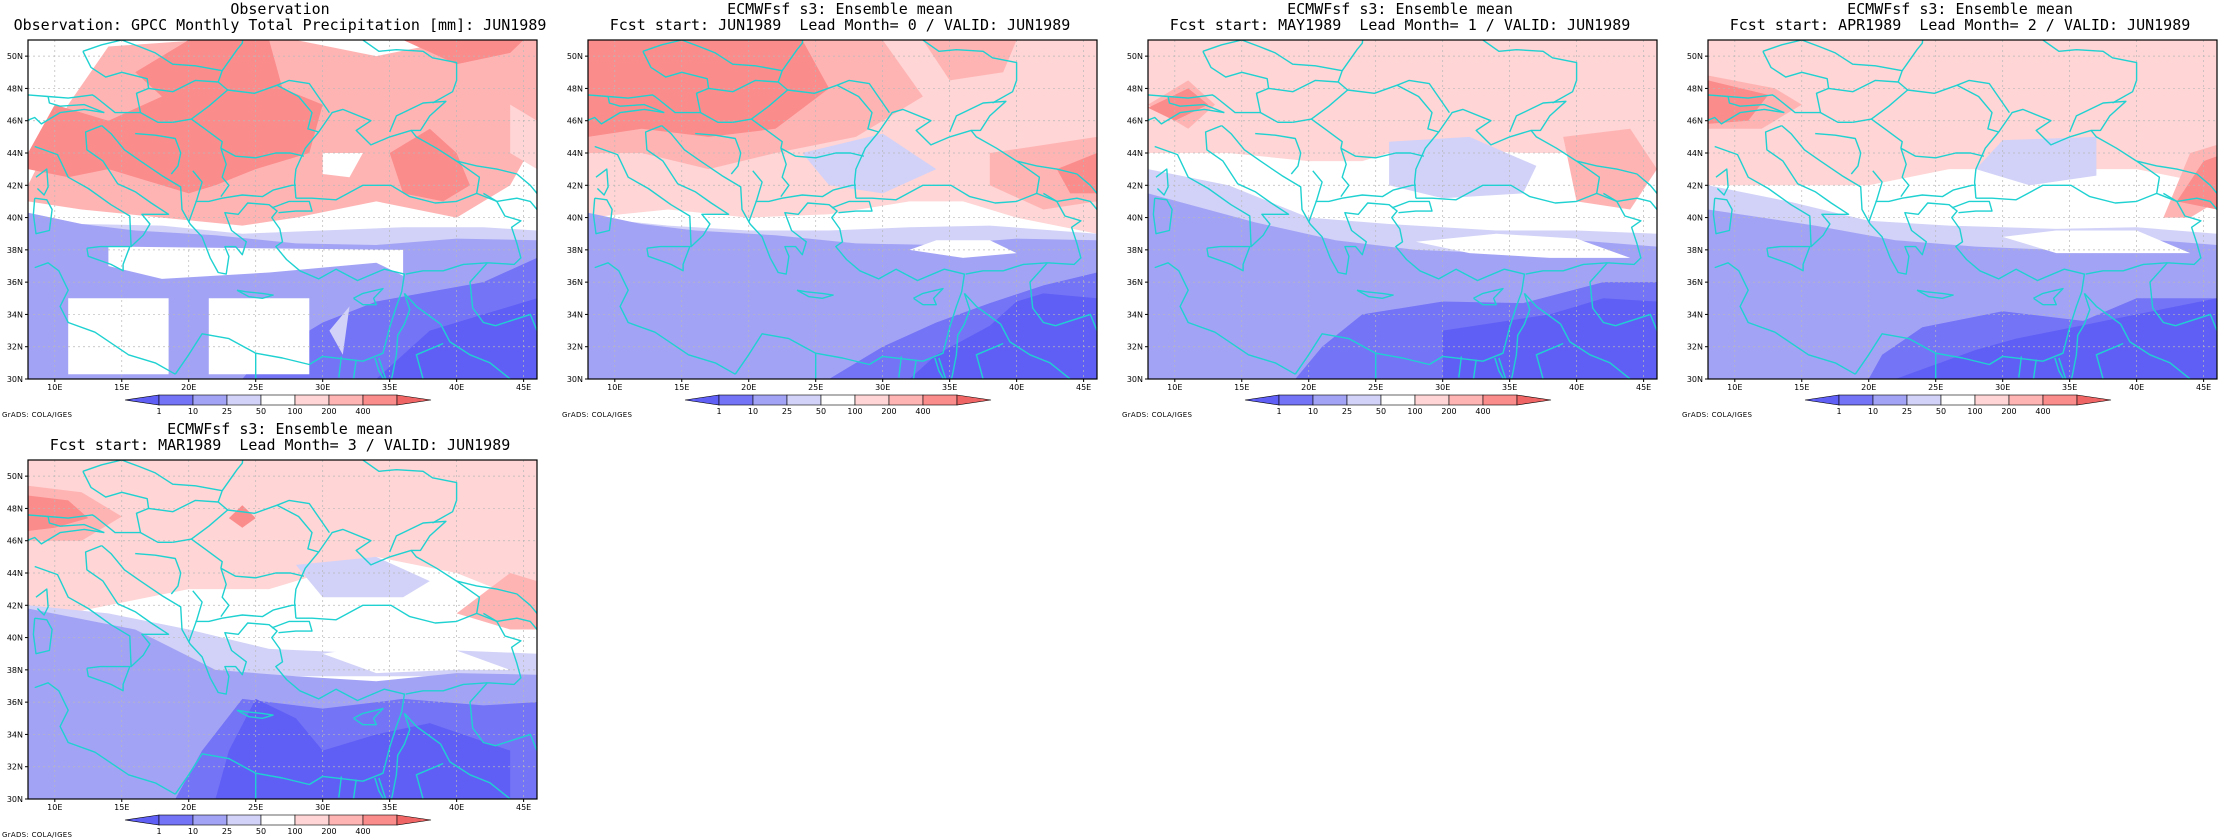  I want to click on lat-tick-label: 40N, so click(1135, 218).